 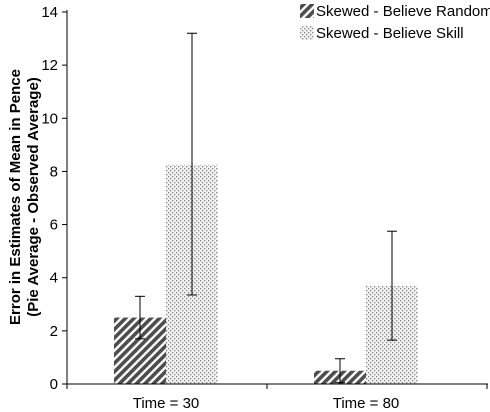 What do you see at coordinates (33, 197) in the screenshot?
I see `y-axis-title-line-2: (Pie Average - Observed Average)` at bounding box center [33, 197].